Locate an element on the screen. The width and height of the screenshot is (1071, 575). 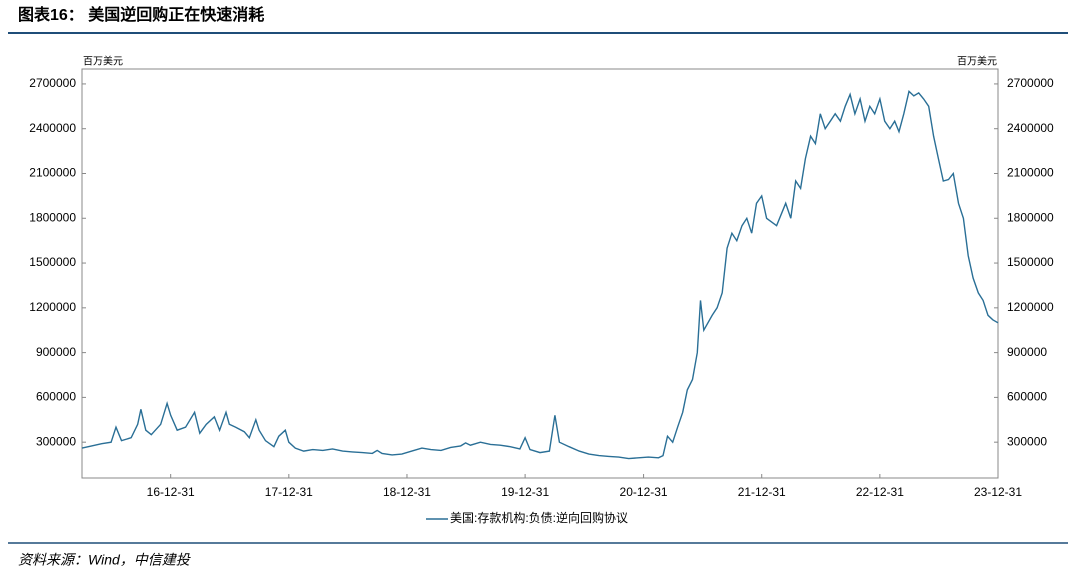
y-tick-label: 300000 is located at coordinates (56, 441).